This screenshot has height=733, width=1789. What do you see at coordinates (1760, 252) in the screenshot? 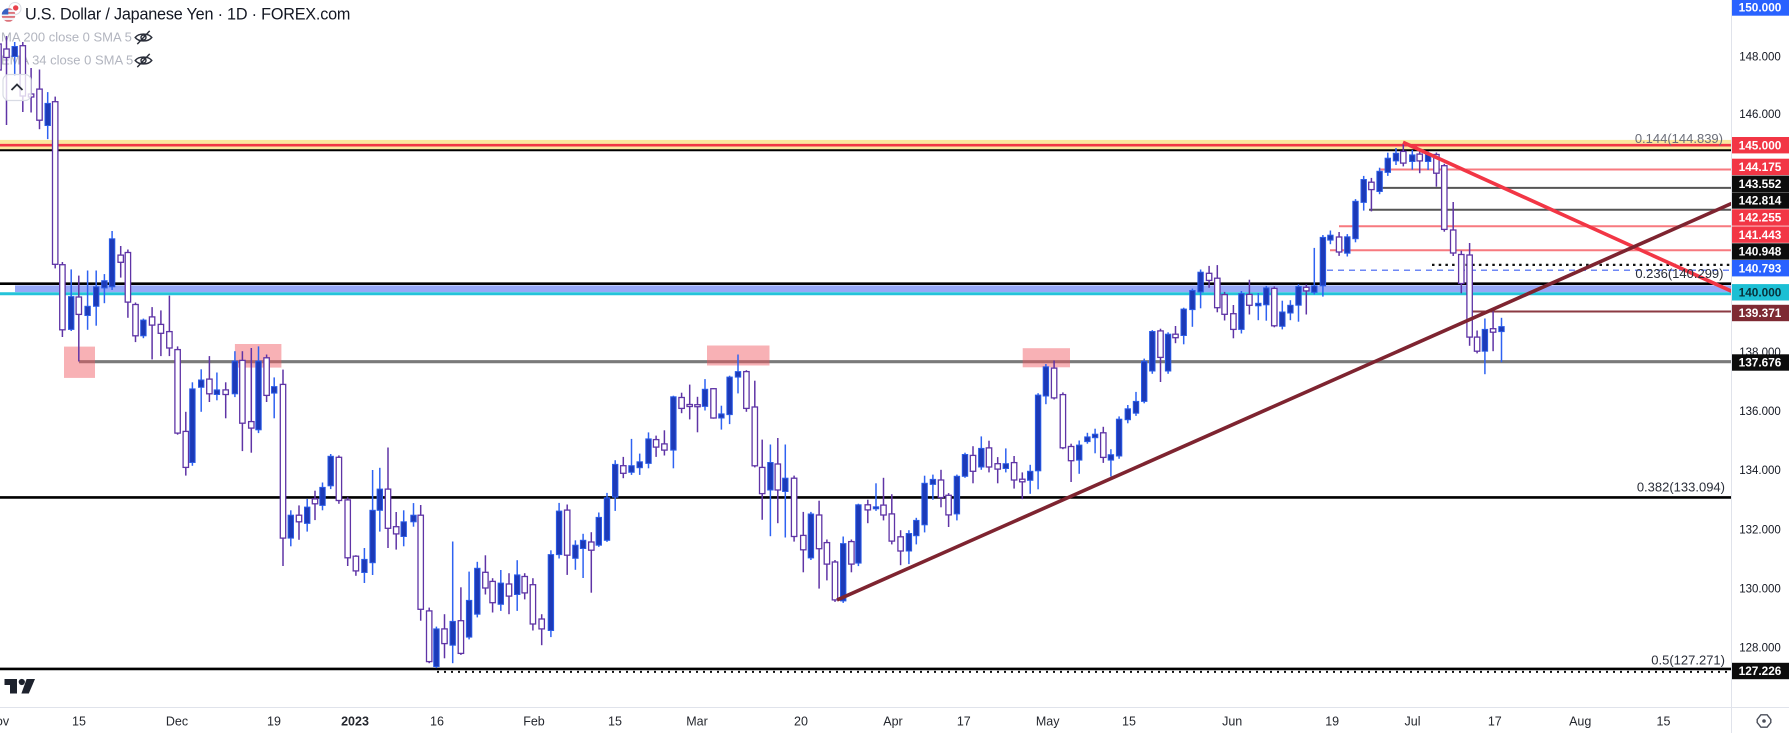
I see `svg-text: 140.948` at bounding box center [1760, 252].